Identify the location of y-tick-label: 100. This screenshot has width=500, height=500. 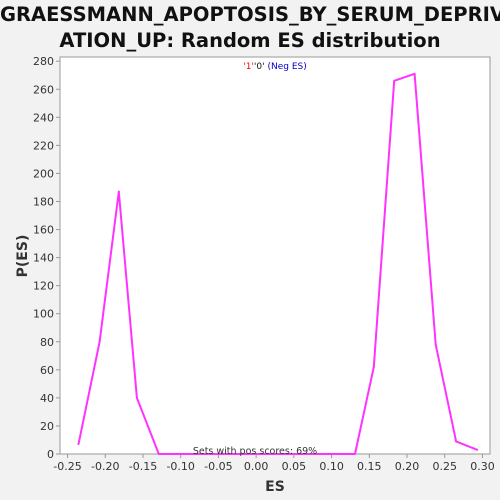
(43, 314).